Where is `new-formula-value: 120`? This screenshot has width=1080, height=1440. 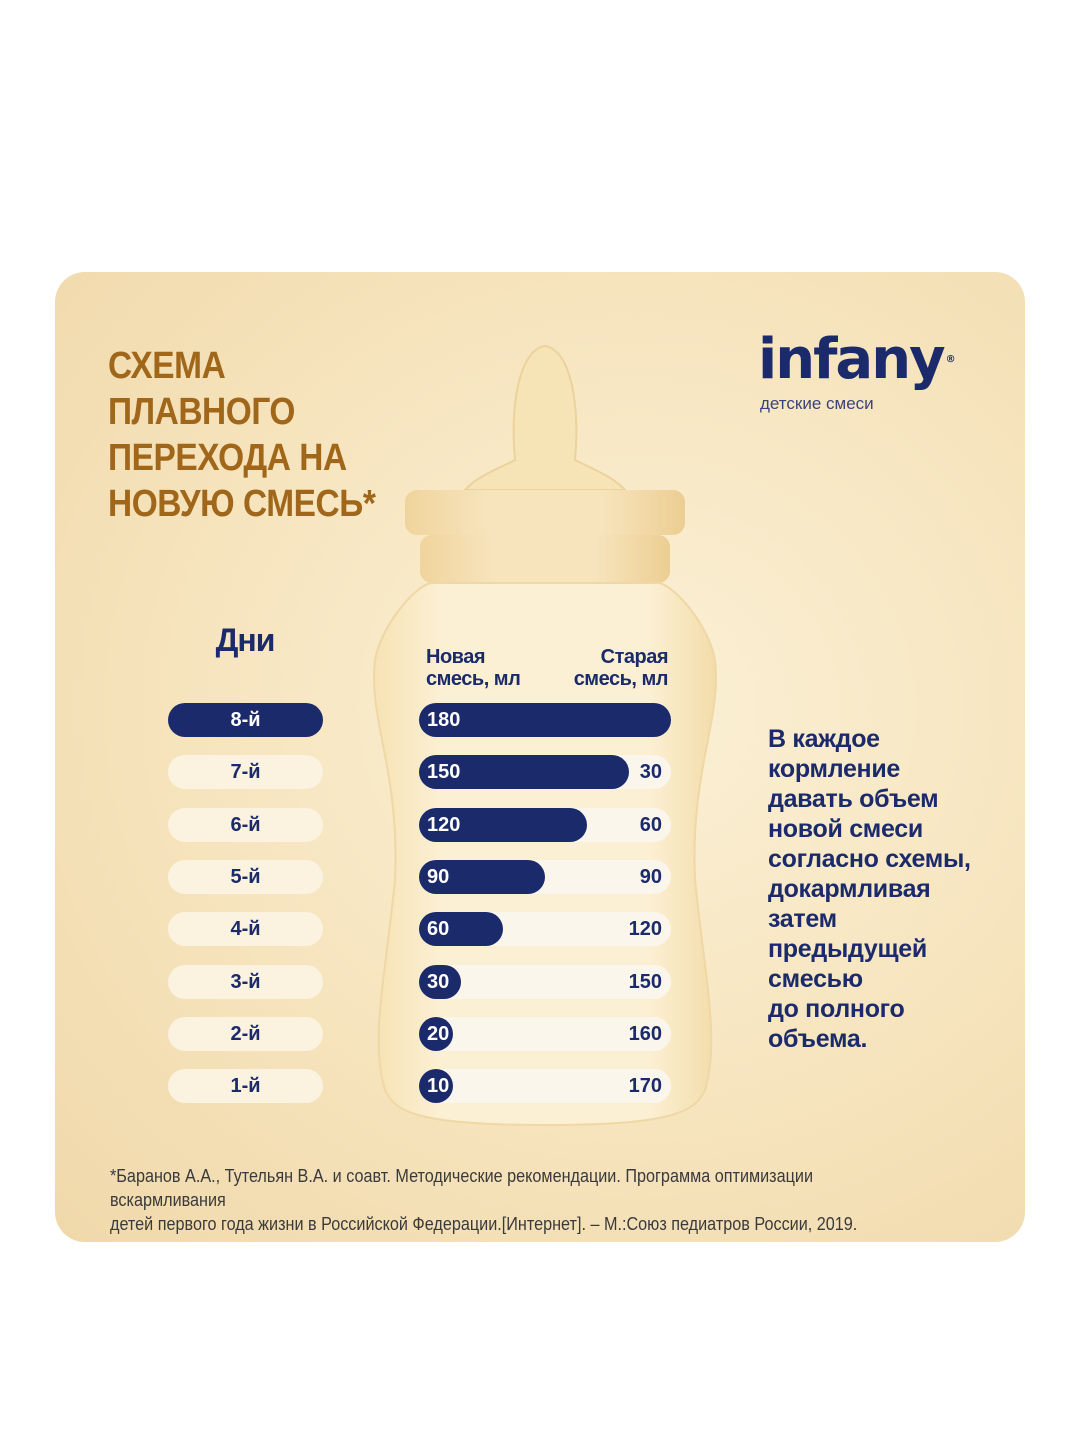 new-formula-value: 120 is located at coordinates (444, 825).